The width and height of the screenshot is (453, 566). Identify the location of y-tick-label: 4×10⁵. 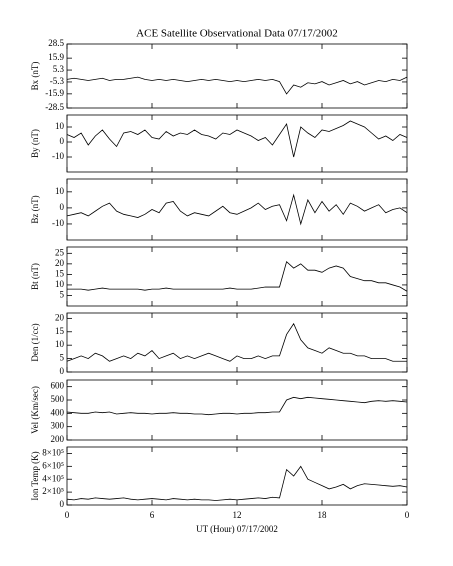
(53, 478).